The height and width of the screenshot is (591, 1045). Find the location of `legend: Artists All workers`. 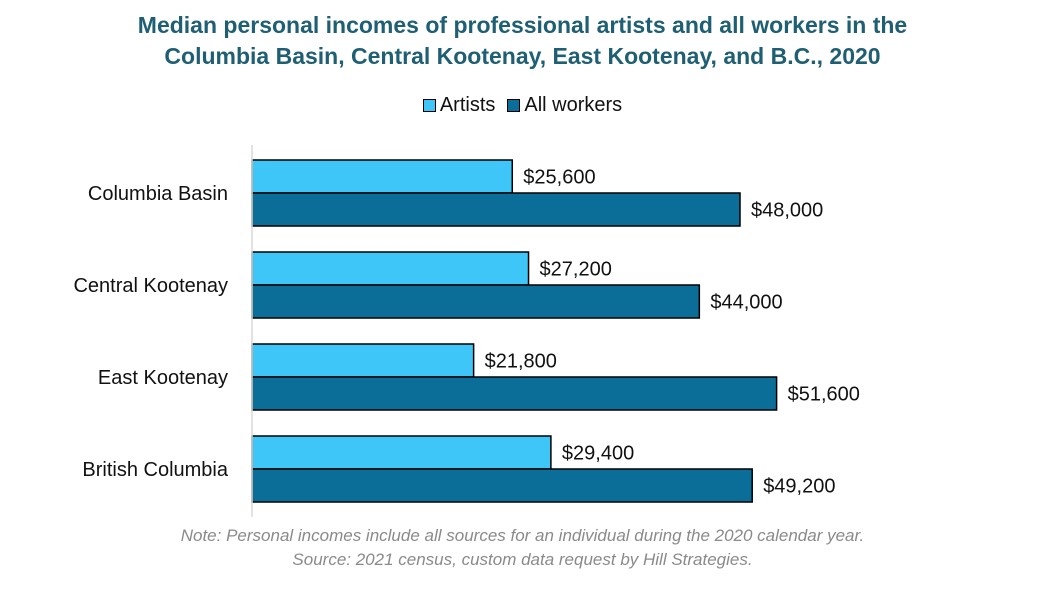

legend: Artists All workers is located at coordinates (522, 105).